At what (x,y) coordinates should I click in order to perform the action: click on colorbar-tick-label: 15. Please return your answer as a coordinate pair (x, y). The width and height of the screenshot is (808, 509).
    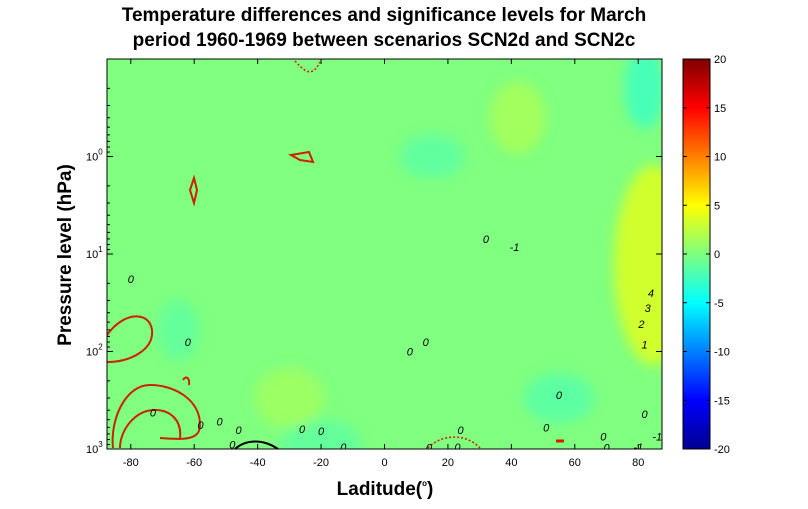
    Looking at the image, I should click on (720, 109).